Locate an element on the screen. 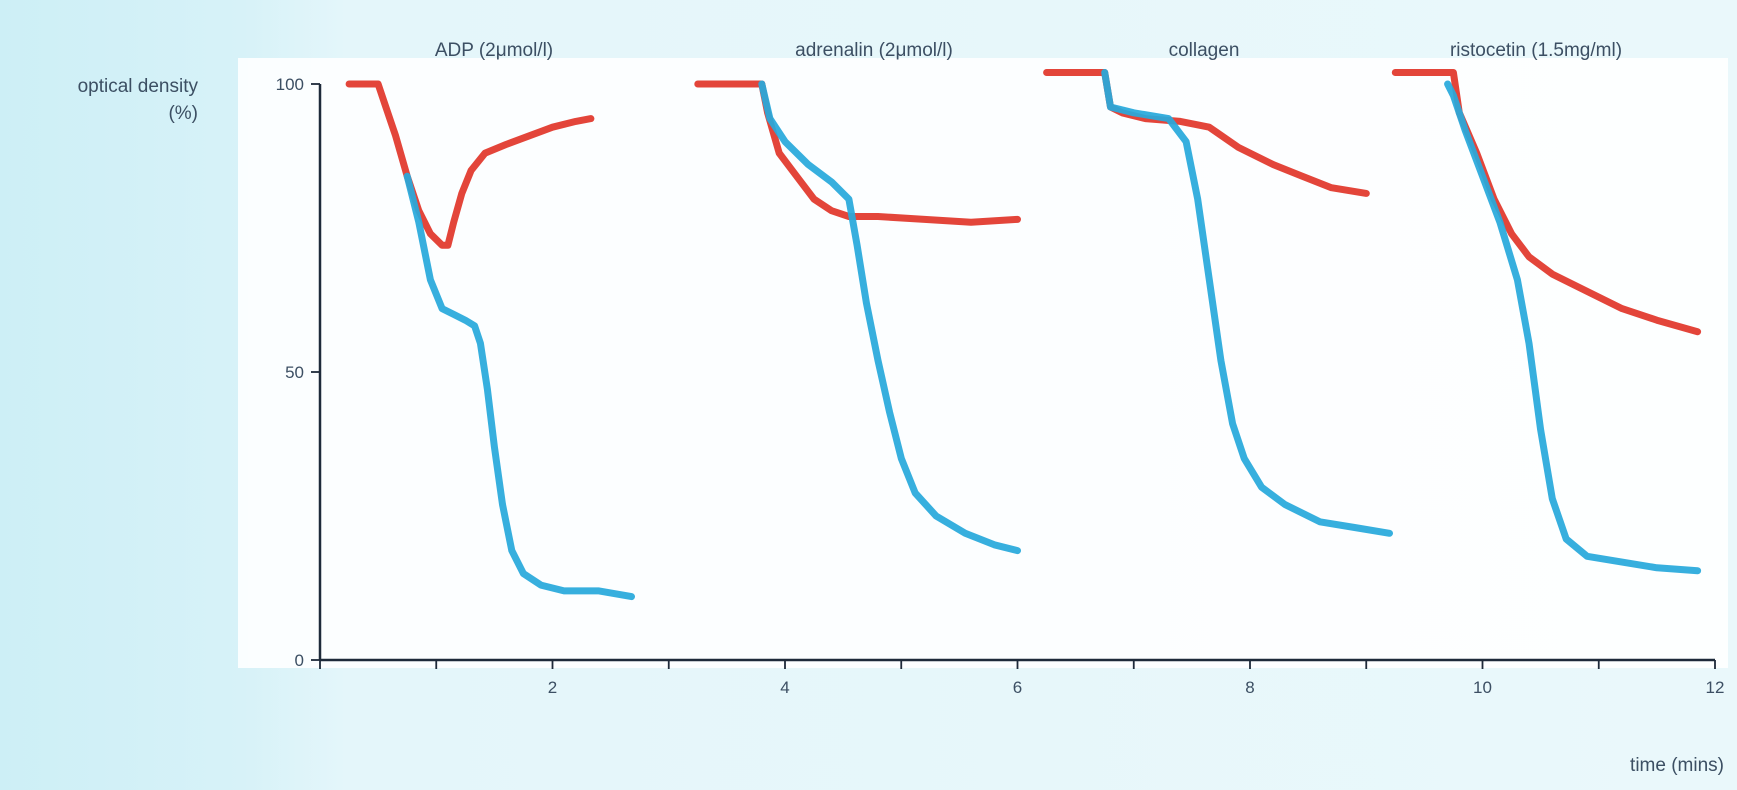 Image resolution: width=1737 pixels, height=790 pixels. panel-label-adp: ADP (2μmol/l) is located at coordinates (494, 50).